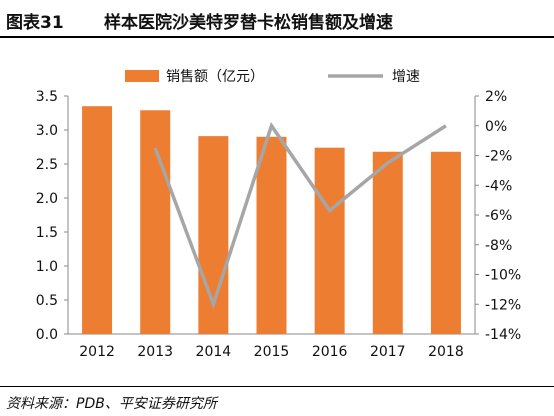 The image size is (554, 416). What do you see at coordinates (97, 352) in the screenshot?
I see `x-tick-label: 2012` at bounding box center [97, 352].